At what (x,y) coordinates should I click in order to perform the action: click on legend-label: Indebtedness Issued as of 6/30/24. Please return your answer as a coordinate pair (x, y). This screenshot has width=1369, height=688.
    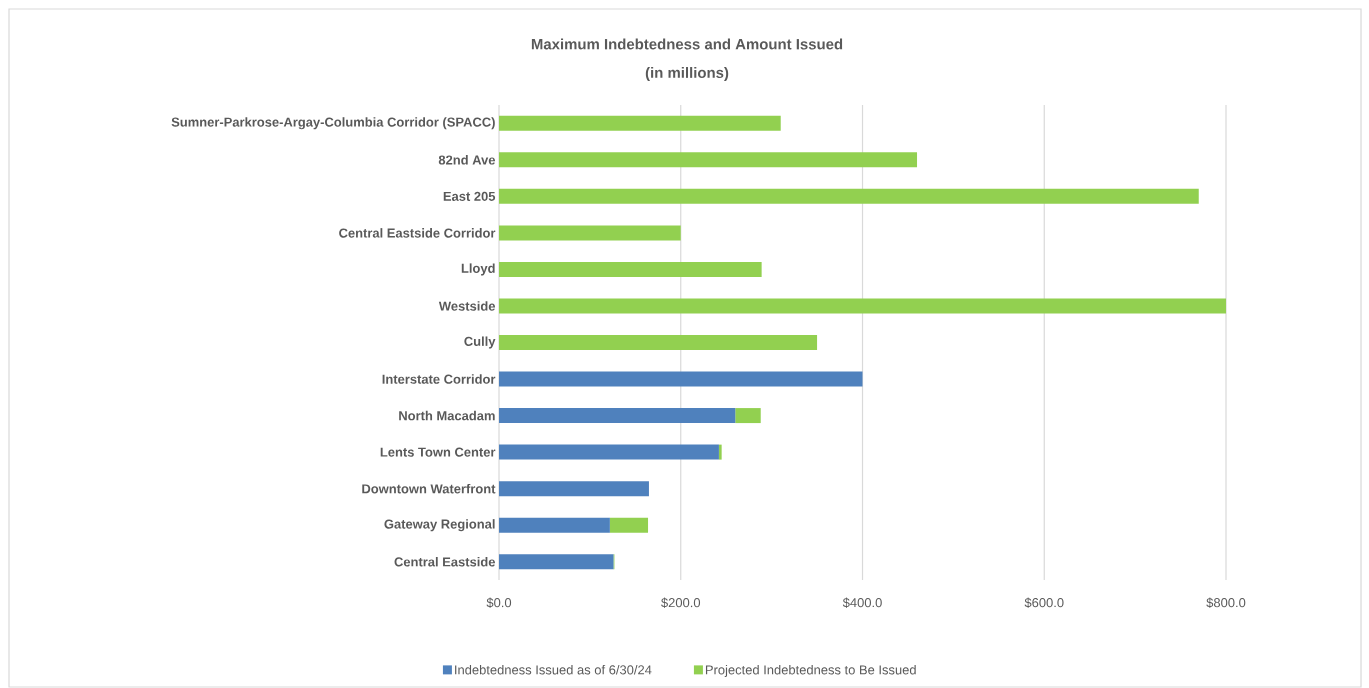
    Looking at the image, I should click on (553, 669).